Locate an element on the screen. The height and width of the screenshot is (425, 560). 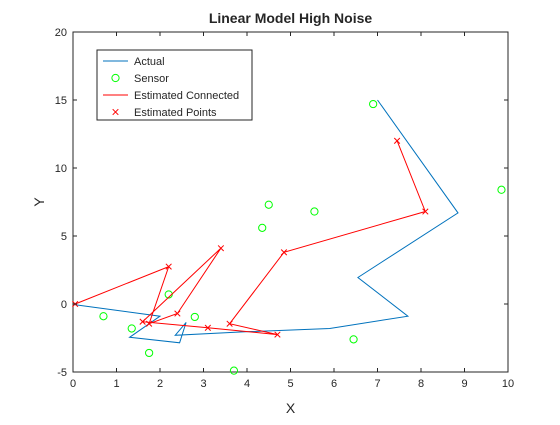
x-tick-label: 5 is located at coordinates (290, 384).